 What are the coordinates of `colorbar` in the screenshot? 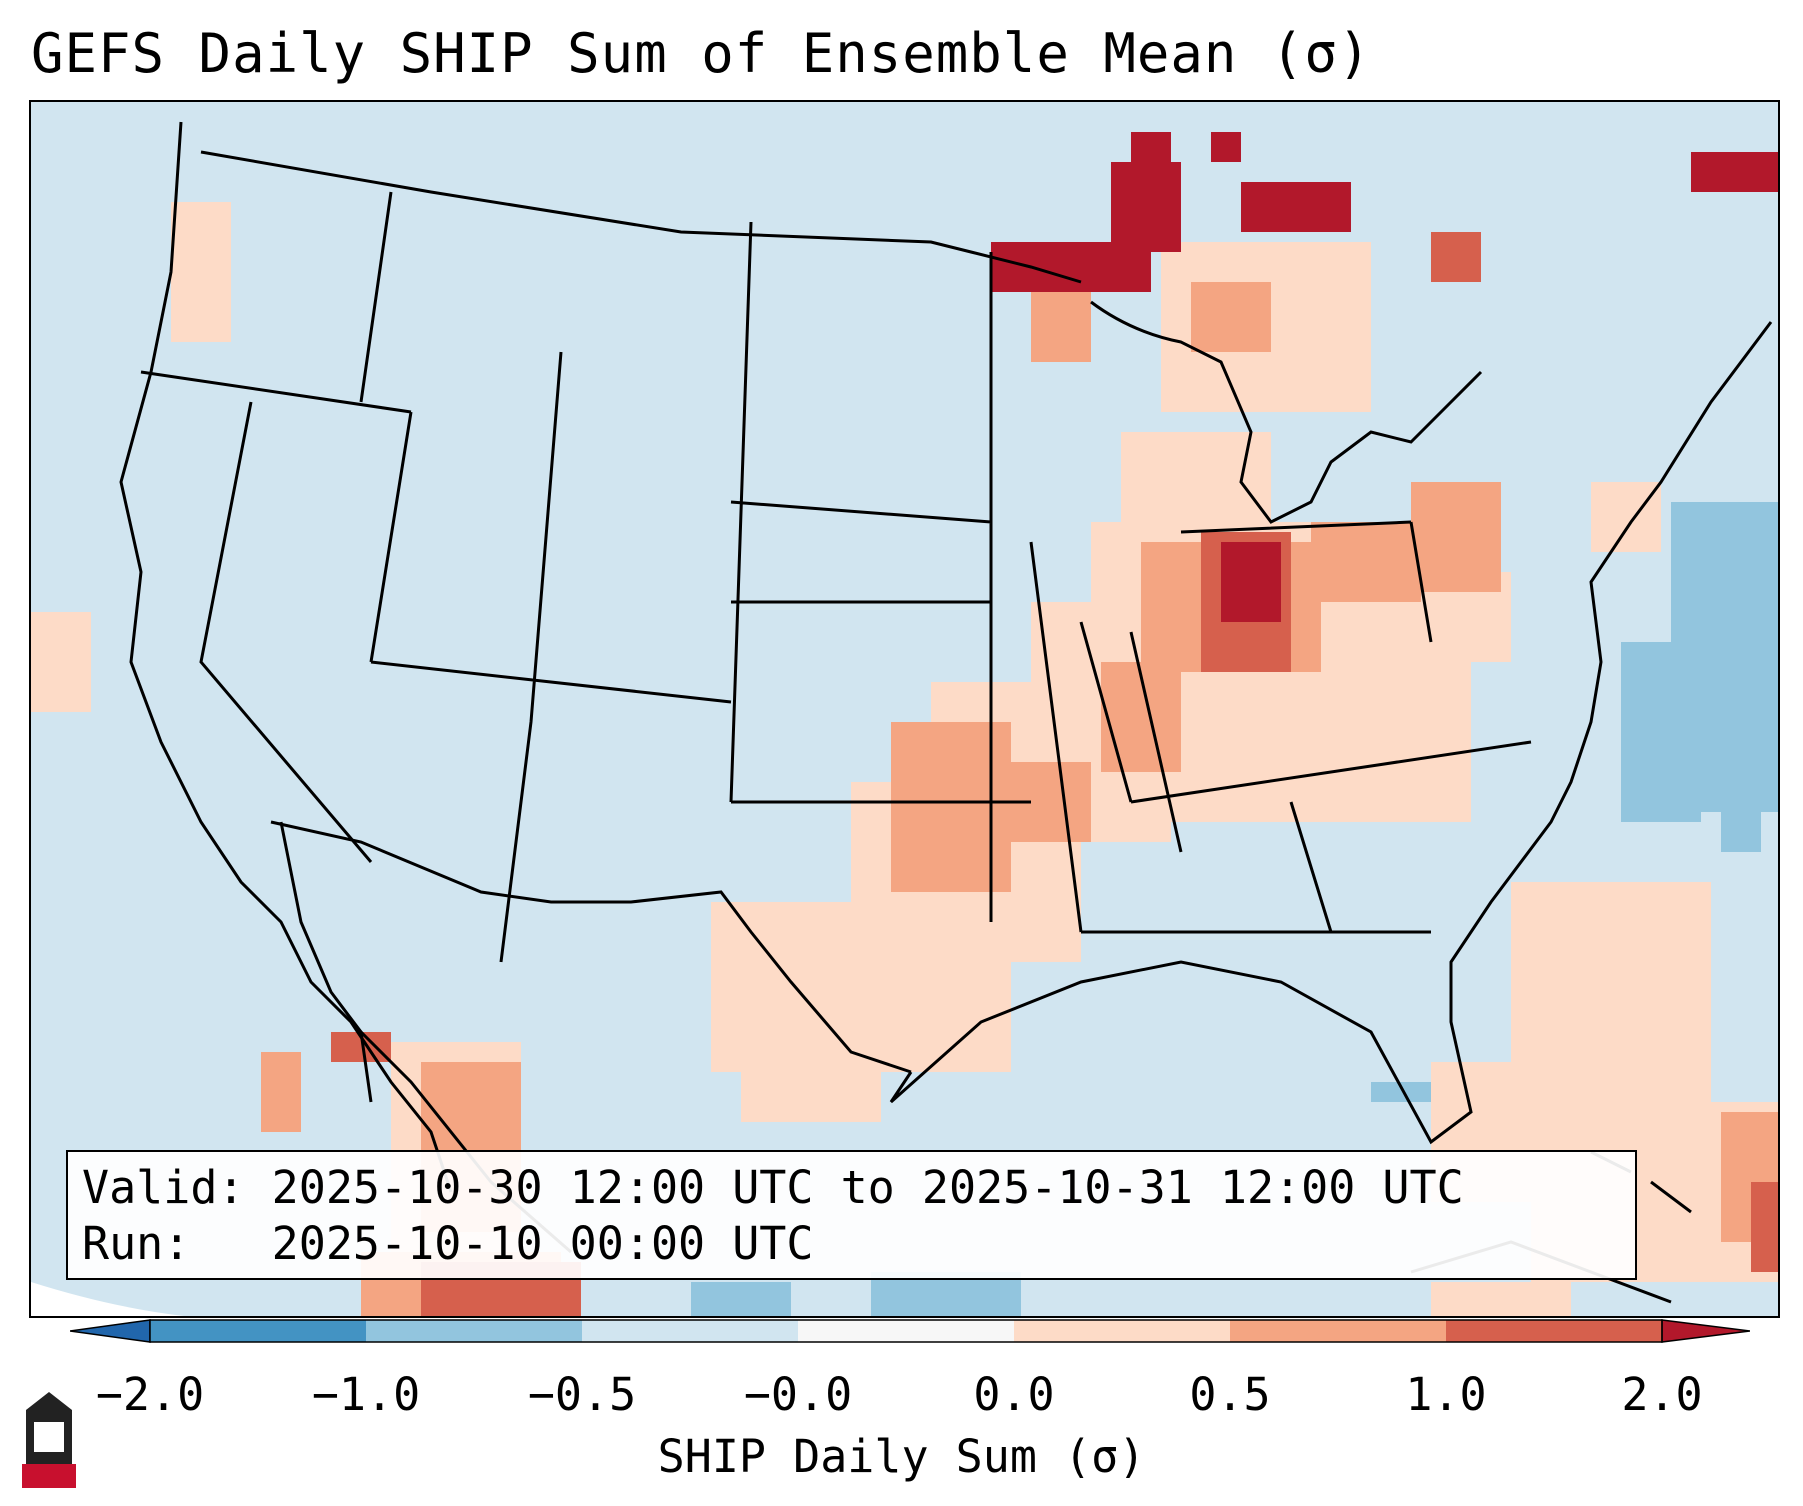 It's located at (910, 1331).